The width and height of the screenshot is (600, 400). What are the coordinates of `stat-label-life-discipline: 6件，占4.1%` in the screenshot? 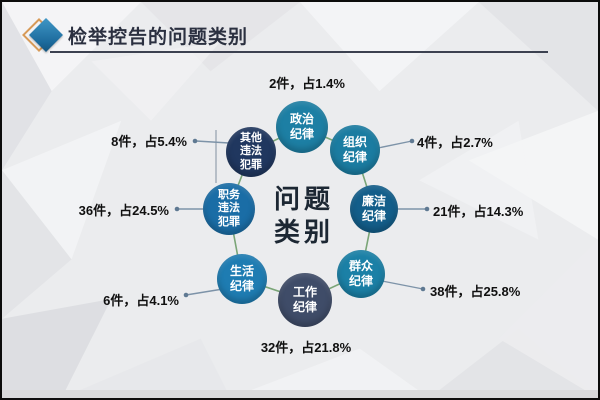 It's located at (141, 300).